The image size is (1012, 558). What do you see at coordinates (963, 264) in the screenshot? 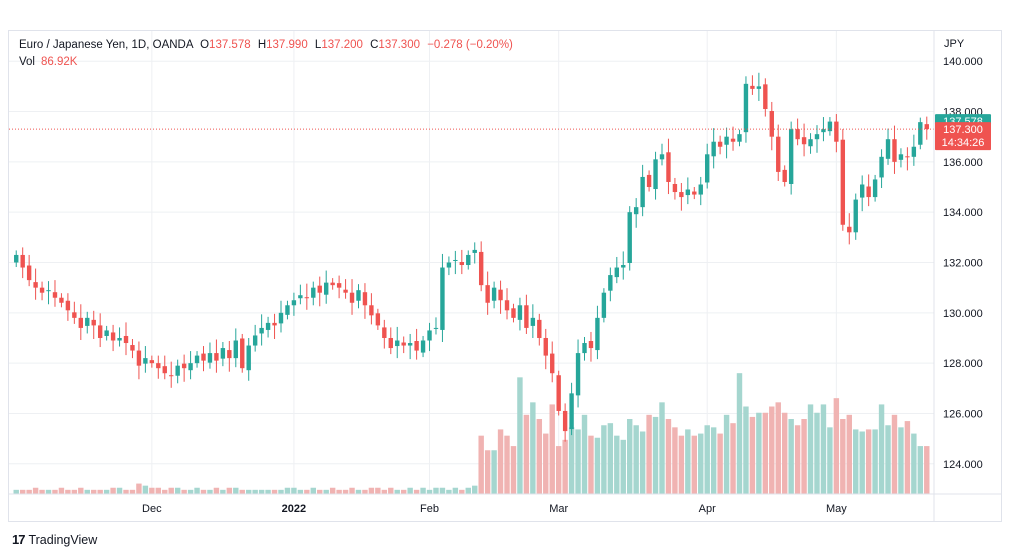
I see `y-tick-label: 132.000` at bounding box center [963, 264].